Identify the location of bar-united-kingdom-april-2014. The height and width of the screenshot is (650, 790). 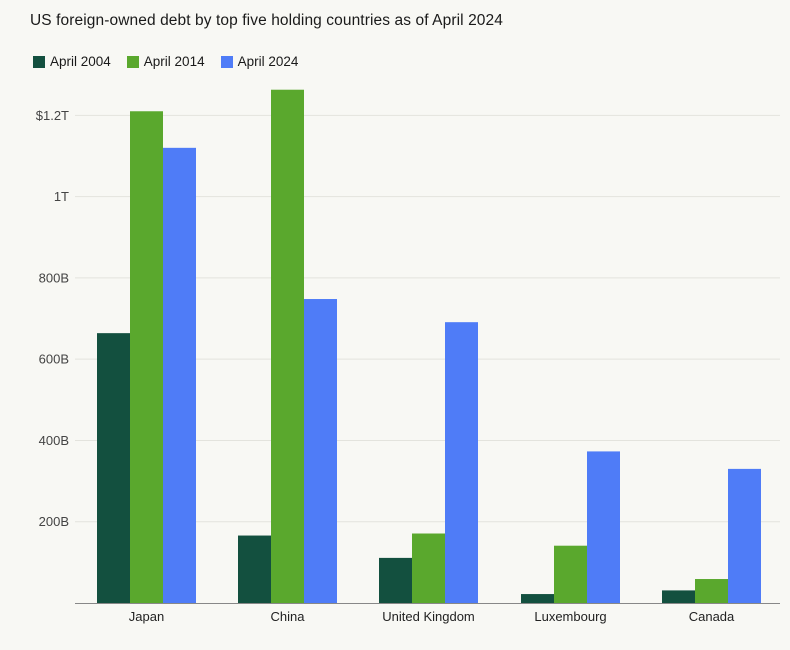
(428, 568).